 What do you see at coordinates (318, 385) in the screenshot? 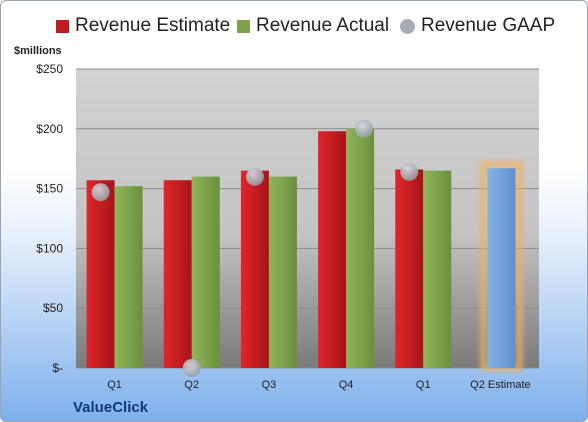
I see `x-axis-ticks: Q1 Q2 Q3 Q4 Q1 Q2 Estimate` at bounding box center [318, 385].